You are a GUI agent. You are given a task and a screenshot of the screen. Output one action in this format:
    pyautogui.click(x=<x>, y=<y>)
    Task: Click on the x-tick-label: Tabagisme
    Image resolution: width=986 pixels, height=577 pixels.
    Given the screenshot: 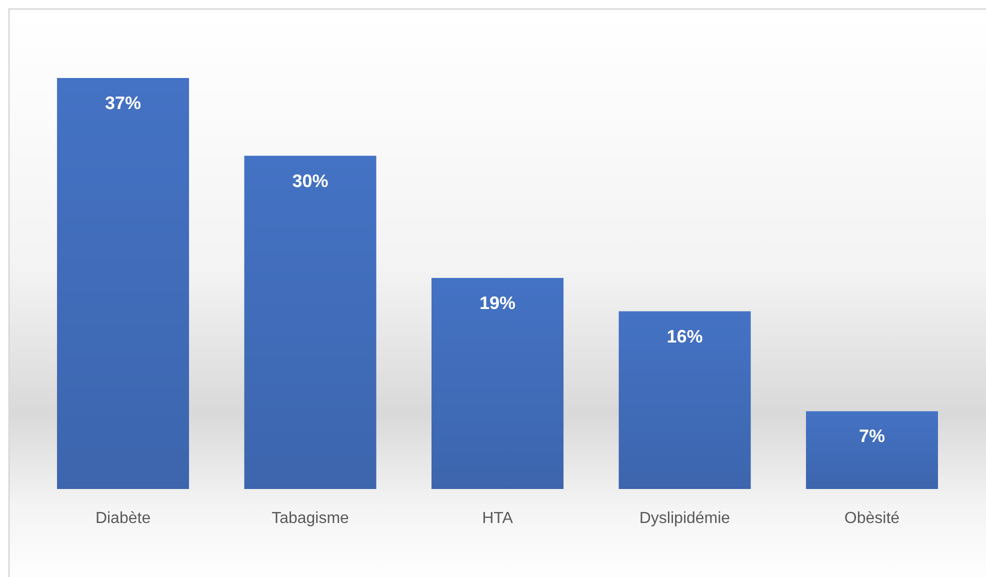 What is the action you would take?
    pyautogui.click(x=311, y=518)
    